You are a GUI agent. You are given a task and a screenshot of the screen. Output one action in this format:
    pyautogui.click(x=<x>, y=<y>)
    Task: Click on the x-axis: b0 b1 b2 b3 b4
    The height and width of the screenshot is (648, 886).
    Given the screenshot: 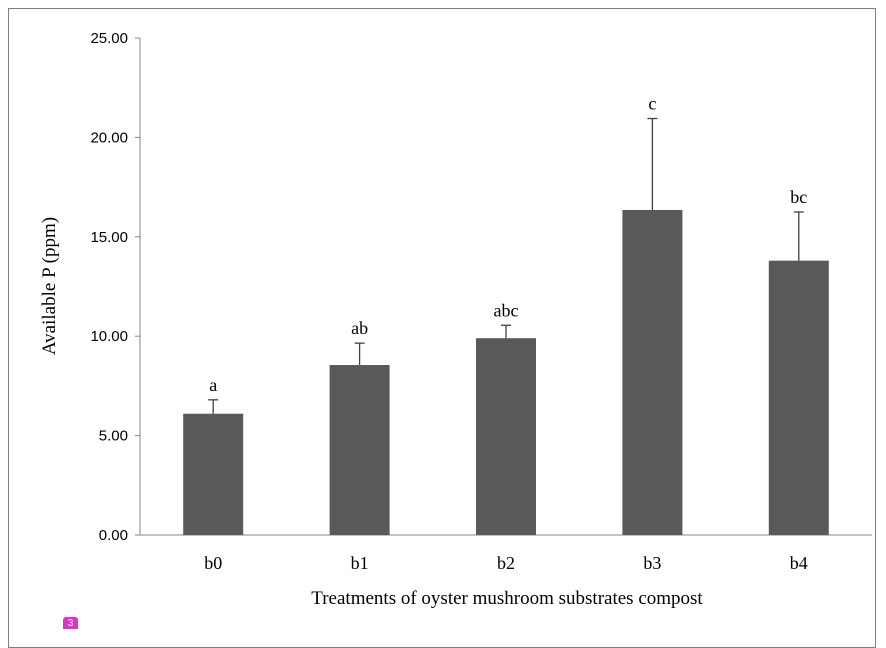 What is the action you would take?
    pyautogui.click(x=506, y=553)
    